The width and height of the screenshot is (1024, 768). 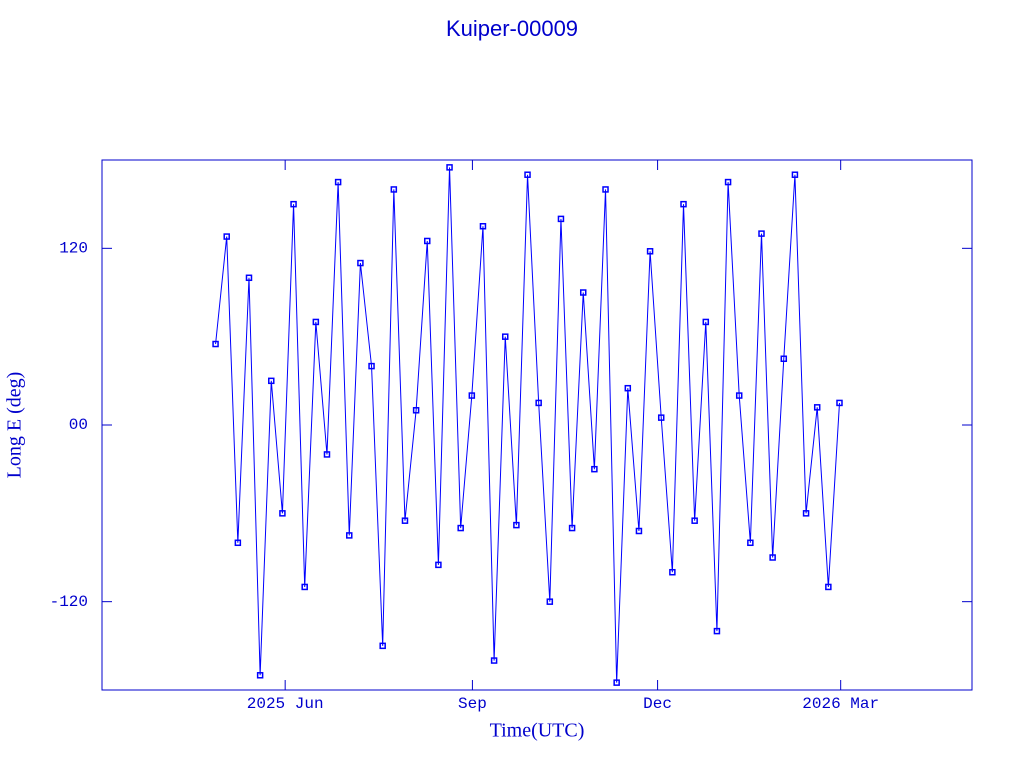 I want to click on x-tick-label: Dec, so click(x=657, y=704).